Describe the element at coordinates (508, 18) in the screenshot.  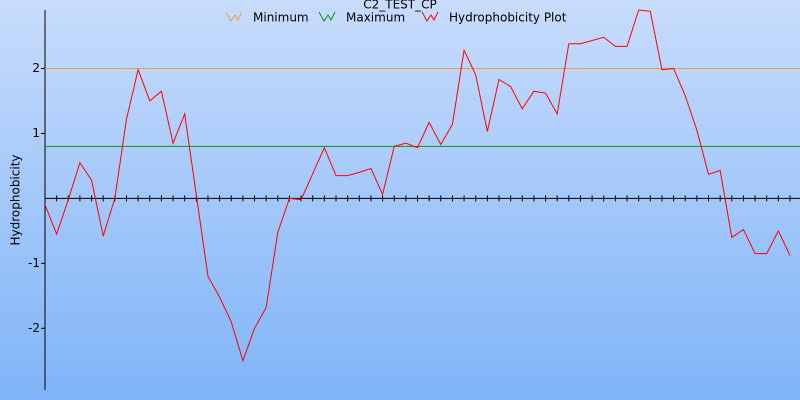
I see `legend-label: Hydrophobicity Plot` at that location.